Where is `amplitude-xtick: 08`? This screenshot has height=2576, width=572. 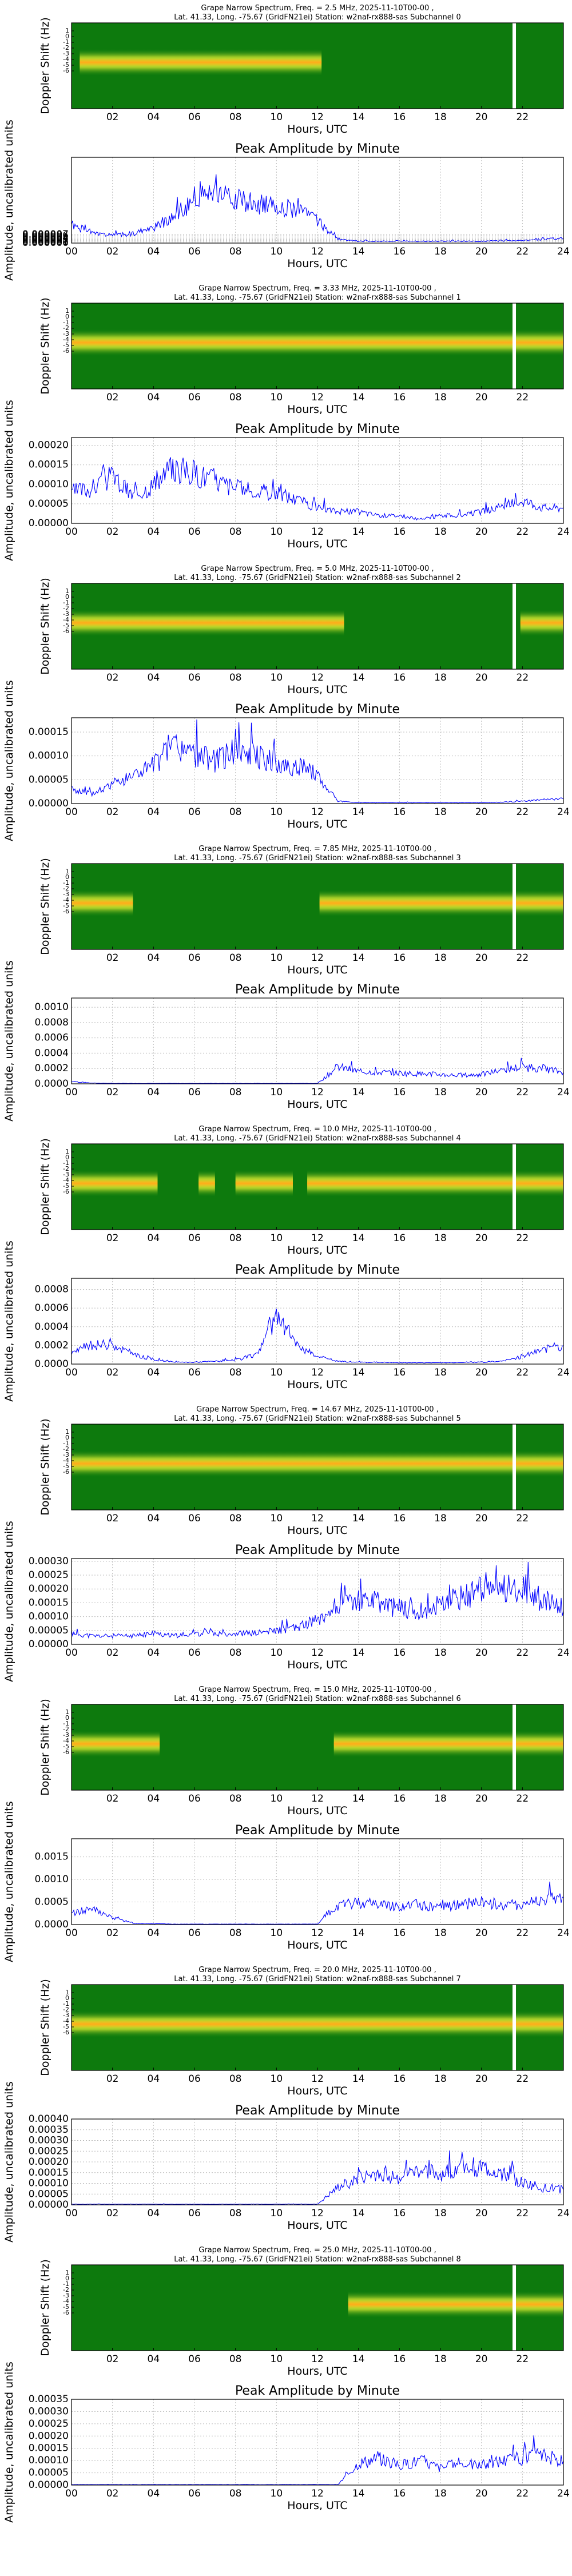 amplitude-xtick: 08 is located at coordinates (235, 2213).